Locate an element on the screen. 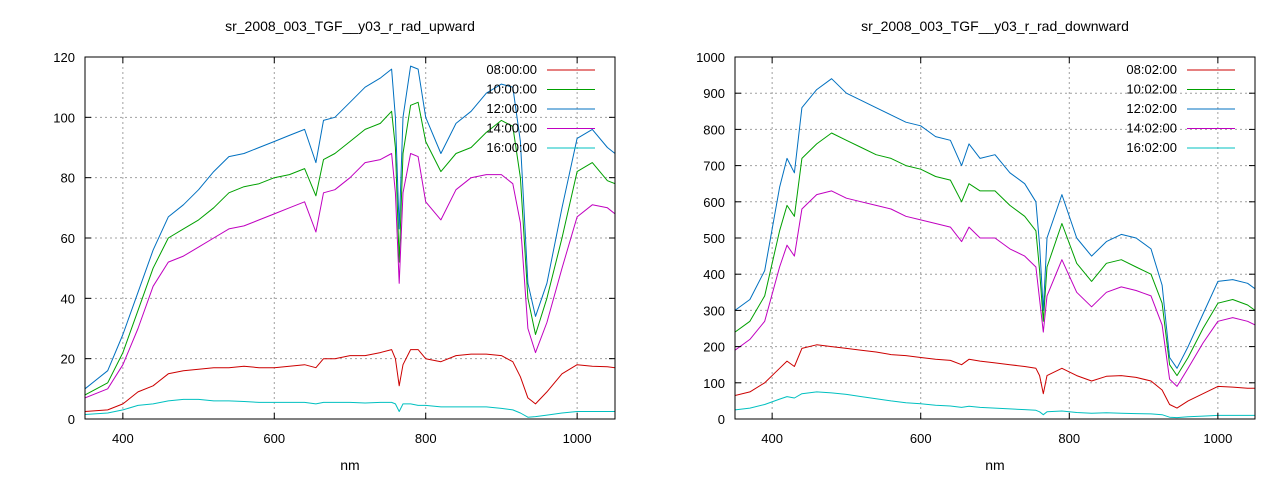 The width and height of the screenshot is (1280, 480). y-tick-label: 300 is located at coordinates (714, 310).